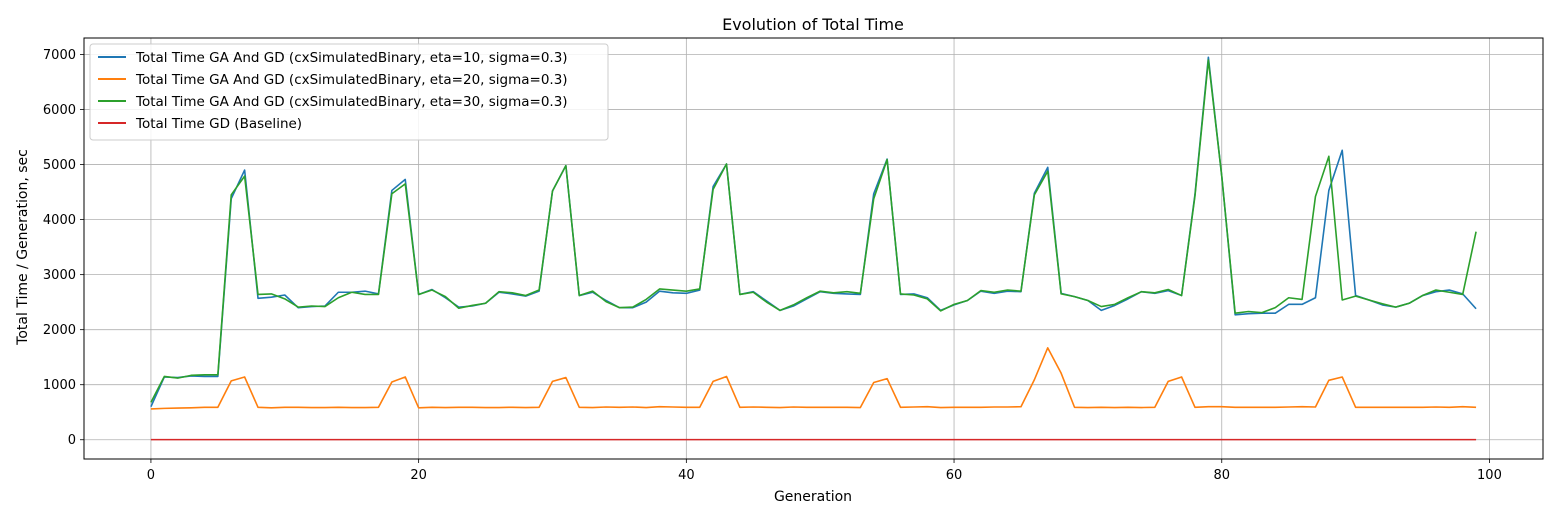 The width and height of the screenshot is (1560, 520). I want to click on y-tick-label: 4000, so click(59, 220).